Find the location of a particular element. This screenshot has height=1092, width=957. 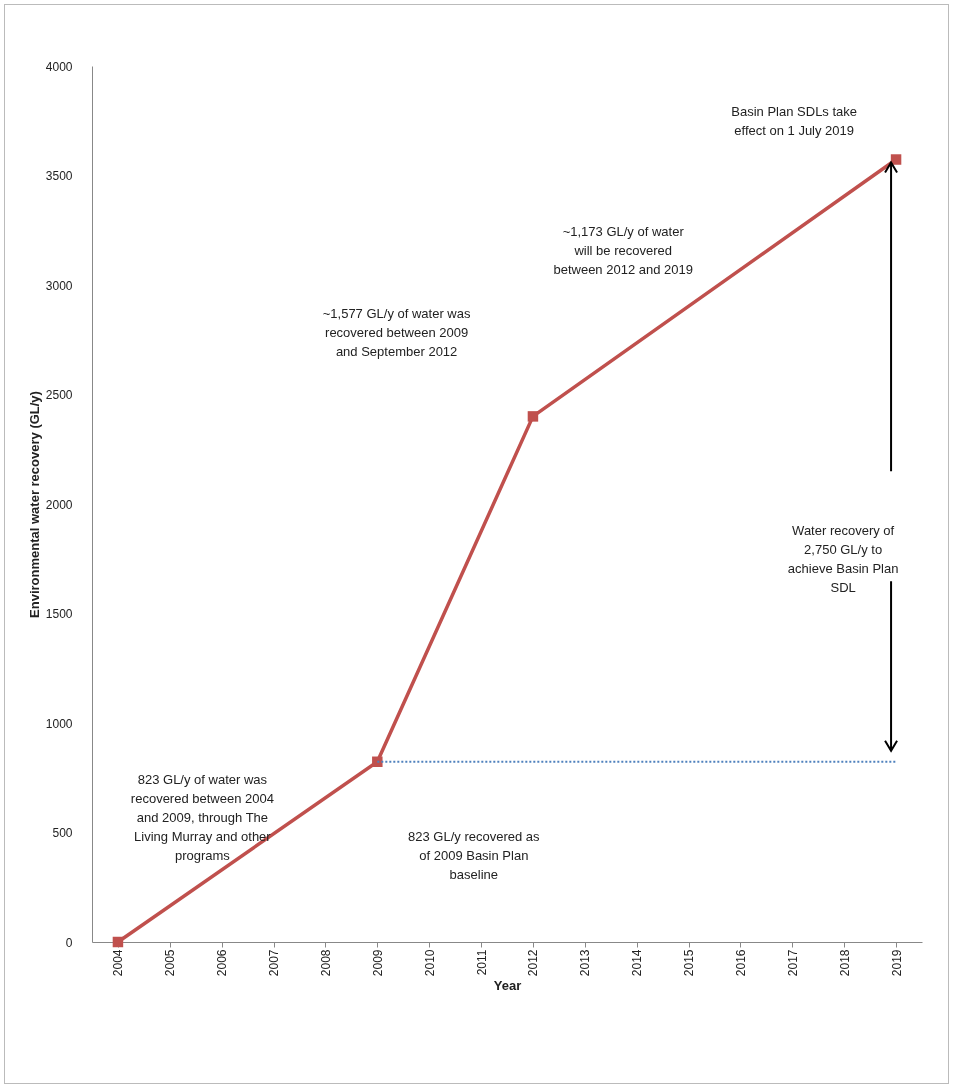

annotation: Basin Plan SDLs take effect on 1 July 2019 is located at coordinates (794, 121).